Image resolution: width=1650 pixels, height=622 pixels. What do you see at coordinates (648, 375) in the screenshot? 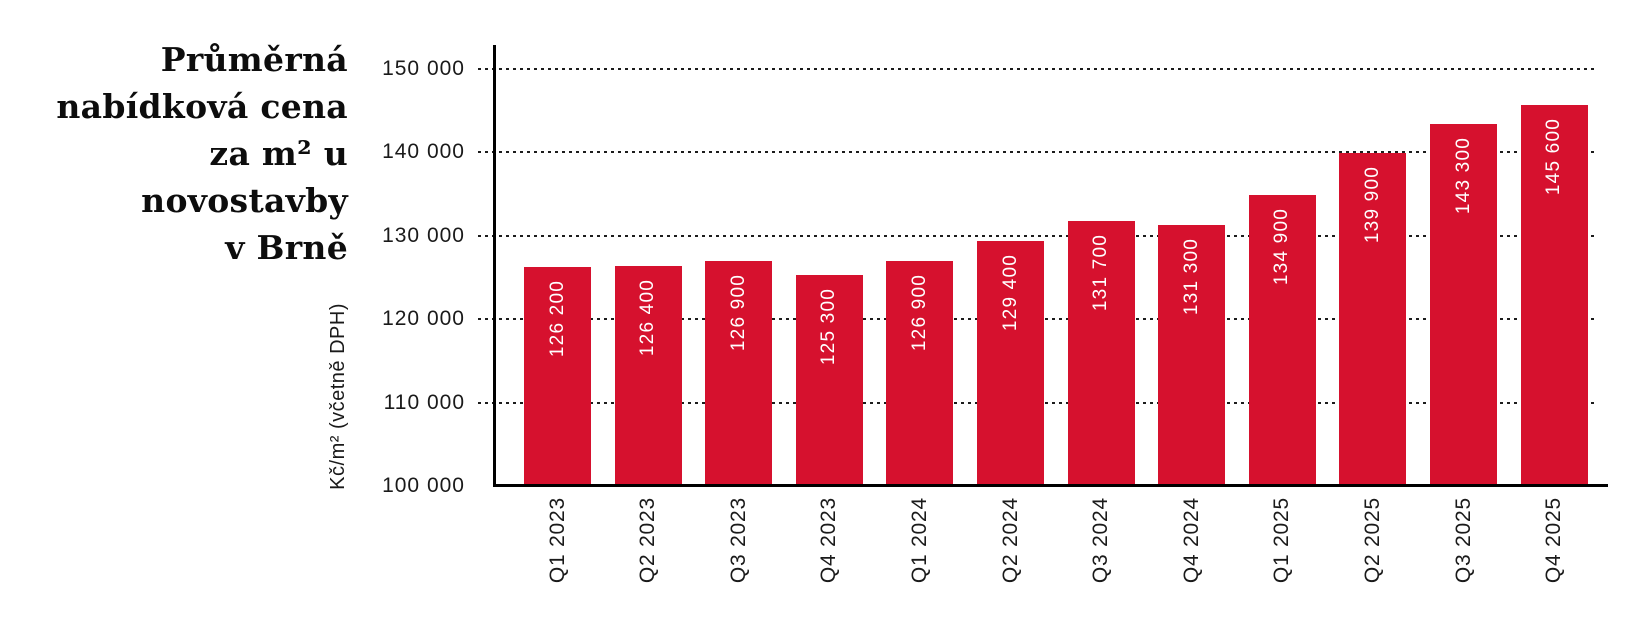
I see `bar: 126 400` at bounding box center [648, 375].